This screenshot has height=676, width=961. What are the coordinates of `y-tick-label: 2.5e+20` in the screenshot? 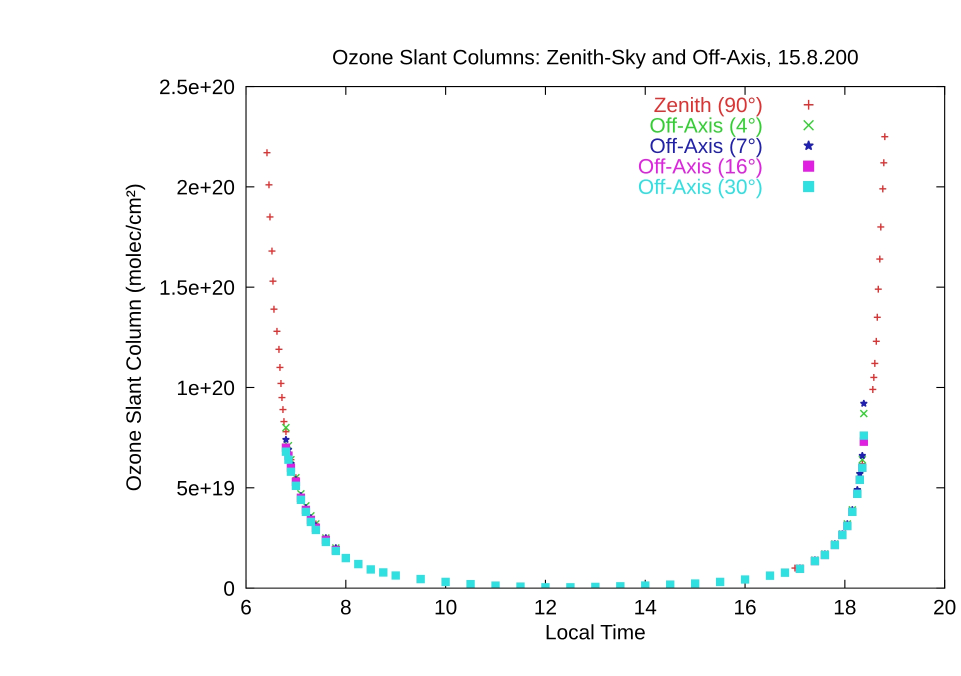 It's located at (197, 87).